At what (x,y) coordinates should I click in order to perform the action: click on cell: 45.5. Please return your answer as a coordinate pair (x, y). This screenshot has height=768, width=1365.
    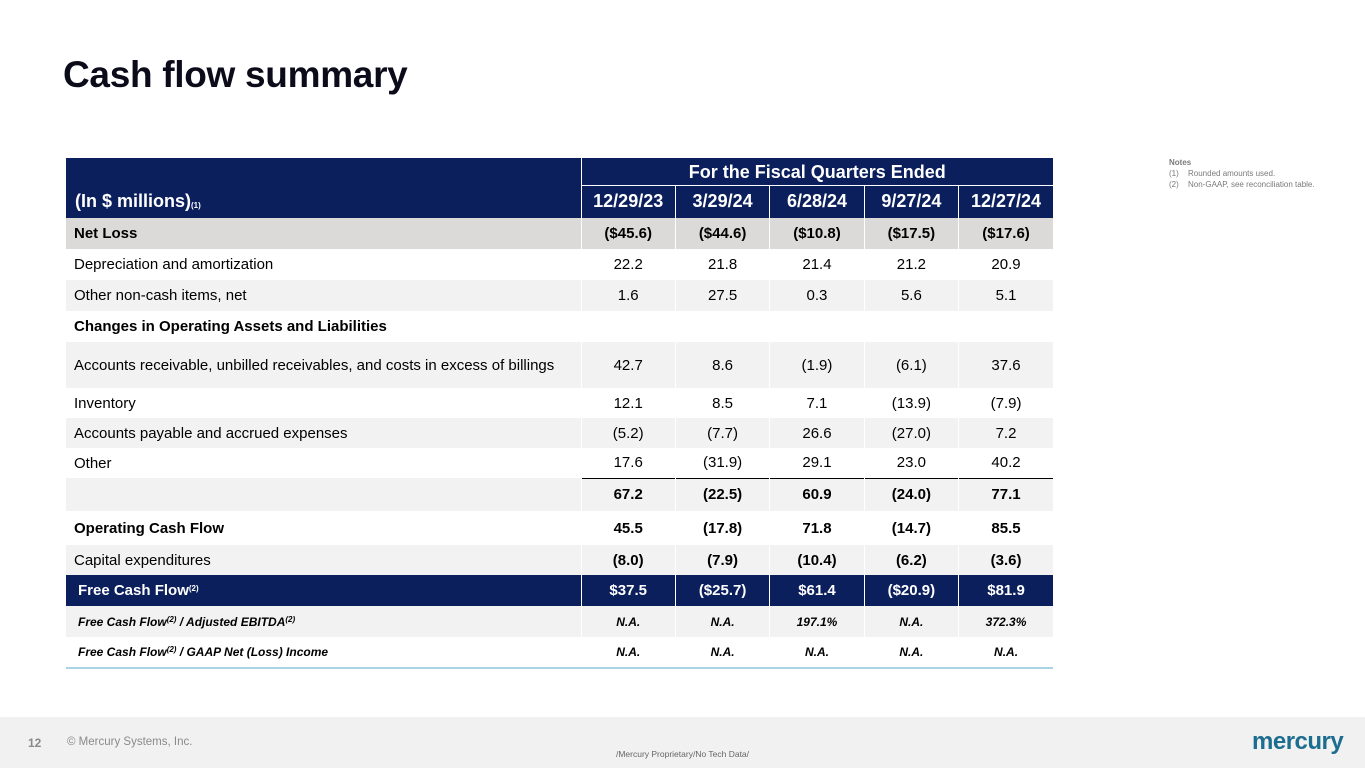
    Looking at the image, I should click on (628, 528).